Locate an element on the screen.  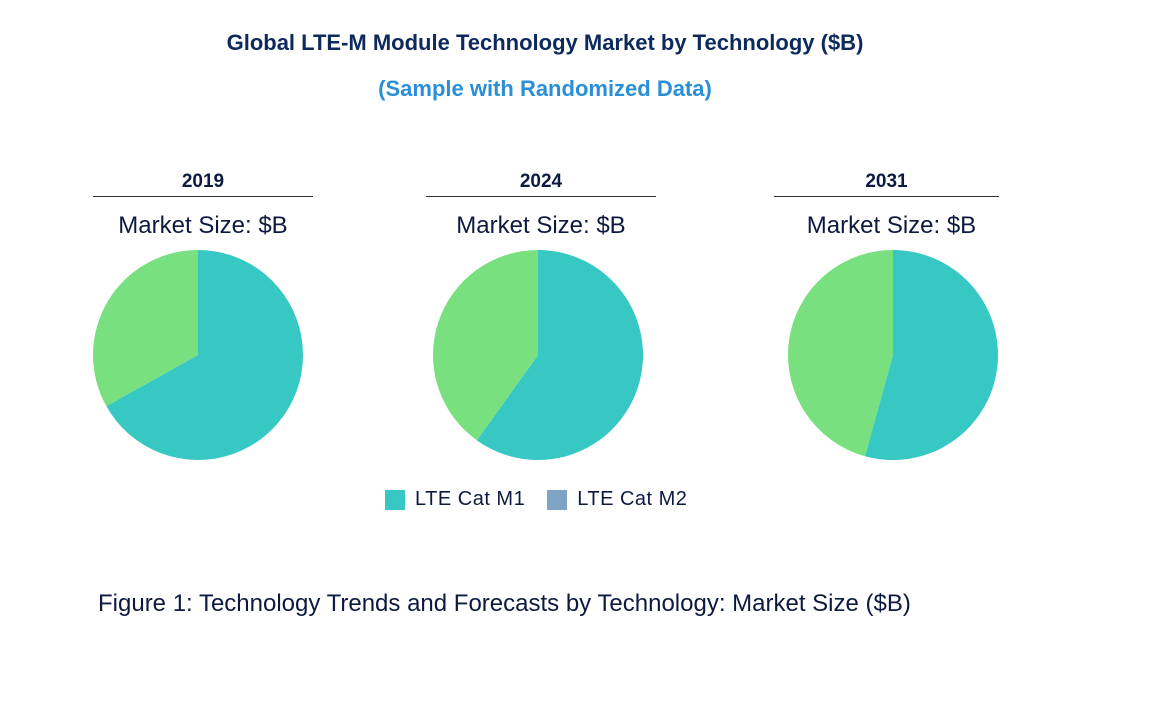
pie-market-size-2031: Market Size: $B is located at coordinates (891, 225).